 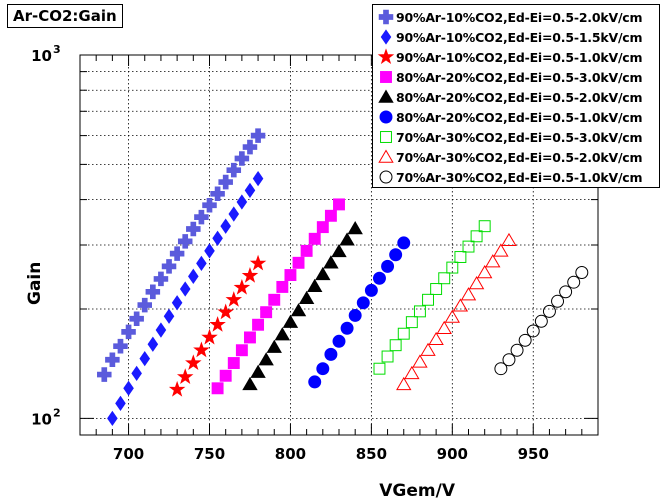 What do you see at coordinates (519, 57) in the screenshot?
I see `legend-label: 90%Ar-10%CO2,Ed-Ei=0.5-1.0kV/cm` at bounding box center [519, 57].